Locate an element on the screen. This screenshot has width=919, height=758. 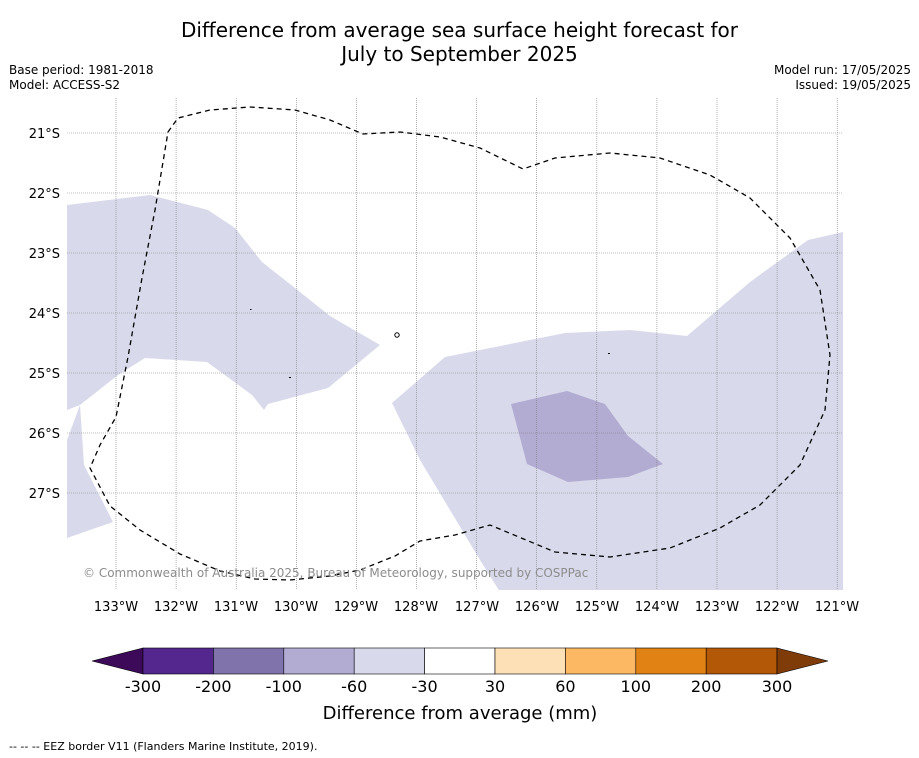
title-line-2: July to September 2025 is located at coordinates (459, 54).